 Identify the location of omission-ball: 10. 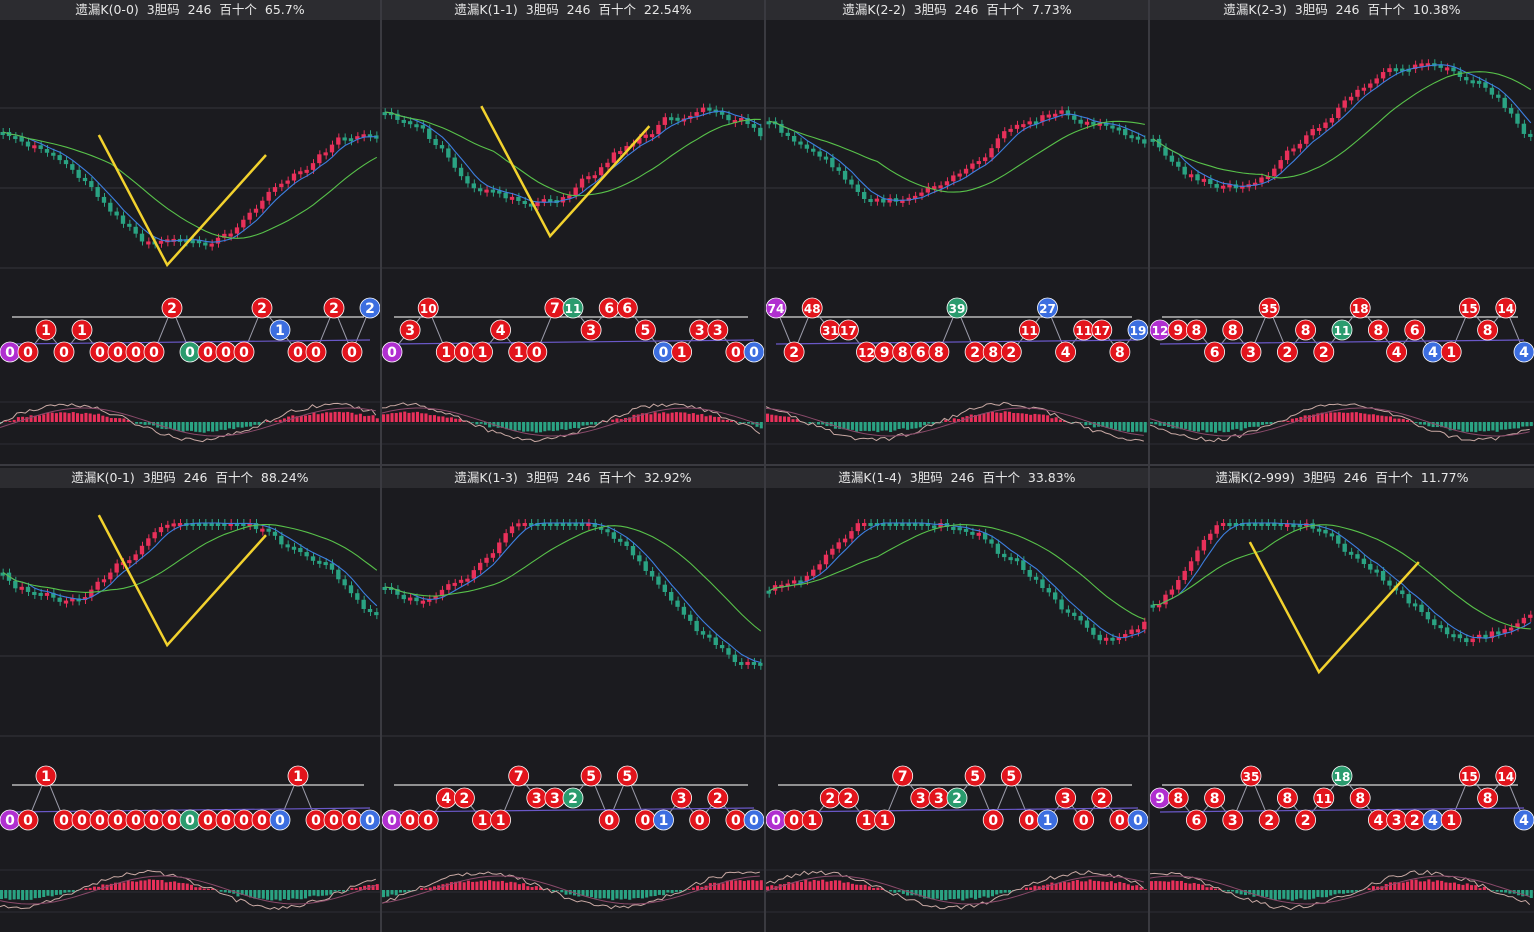
(428, 308).